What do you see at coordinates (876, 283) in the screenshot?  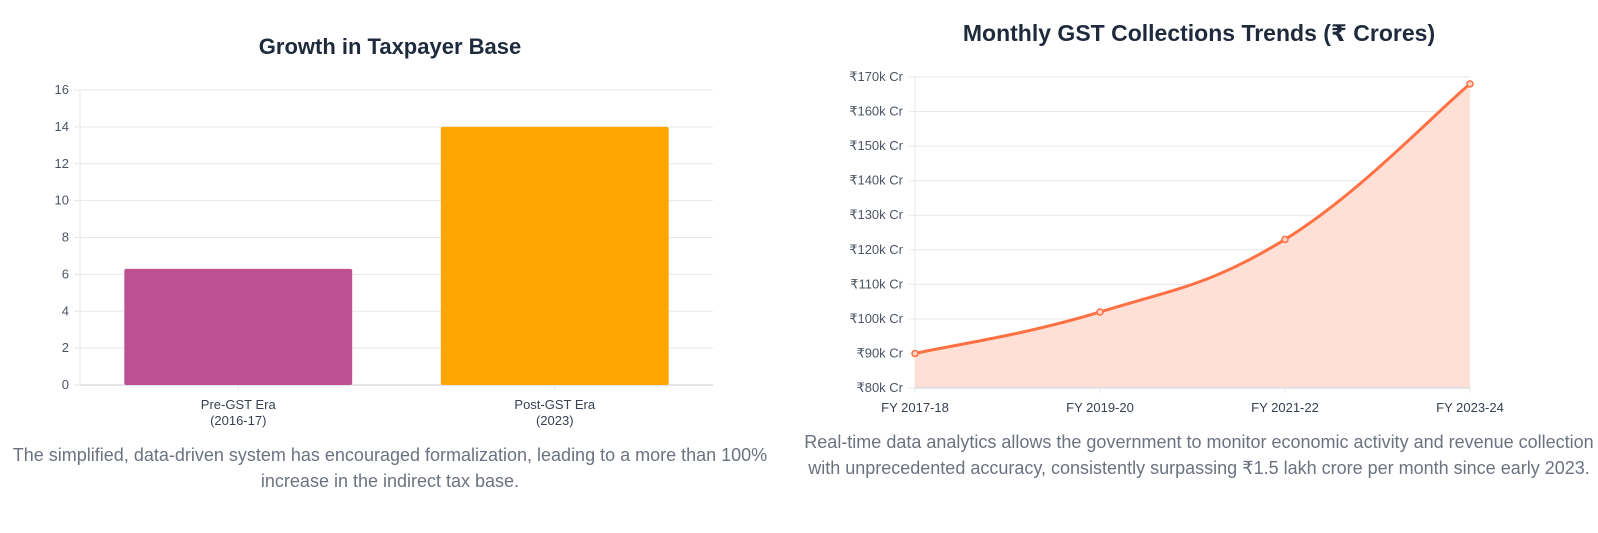 I see `y-tick-label: ₹110k Cr` at bounding box center [876, 283].